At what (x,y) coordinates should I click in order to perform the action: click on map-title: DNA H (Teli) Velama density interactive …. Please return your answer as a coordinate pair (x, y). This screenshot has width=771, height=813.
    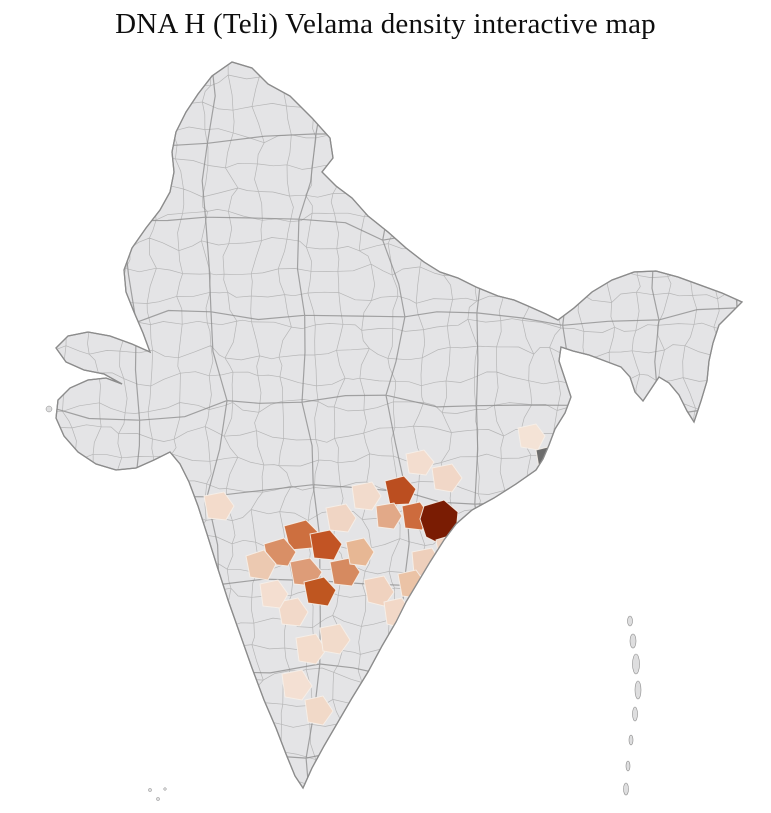
    Looking at the image, I should click on (385, 24).